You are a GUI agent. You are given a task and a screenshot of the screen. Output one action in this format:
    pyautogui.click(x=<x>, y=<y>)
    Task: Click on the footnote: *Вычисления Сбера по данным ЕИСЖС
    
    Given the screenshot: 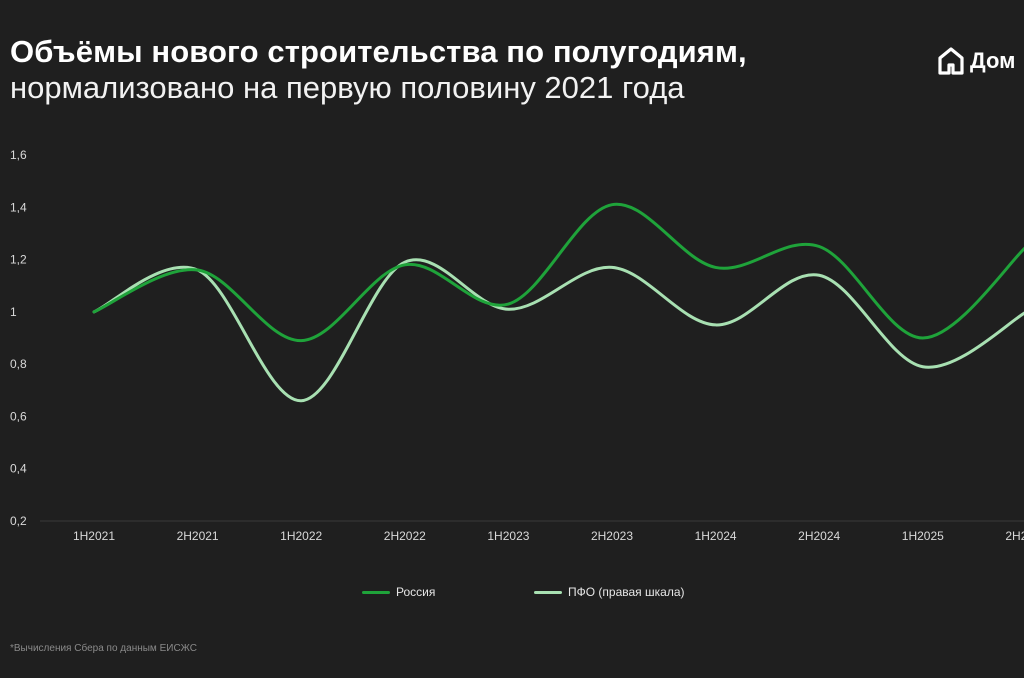 What is the action you would take?
    pyautogui.click(x=104, y=648)
    